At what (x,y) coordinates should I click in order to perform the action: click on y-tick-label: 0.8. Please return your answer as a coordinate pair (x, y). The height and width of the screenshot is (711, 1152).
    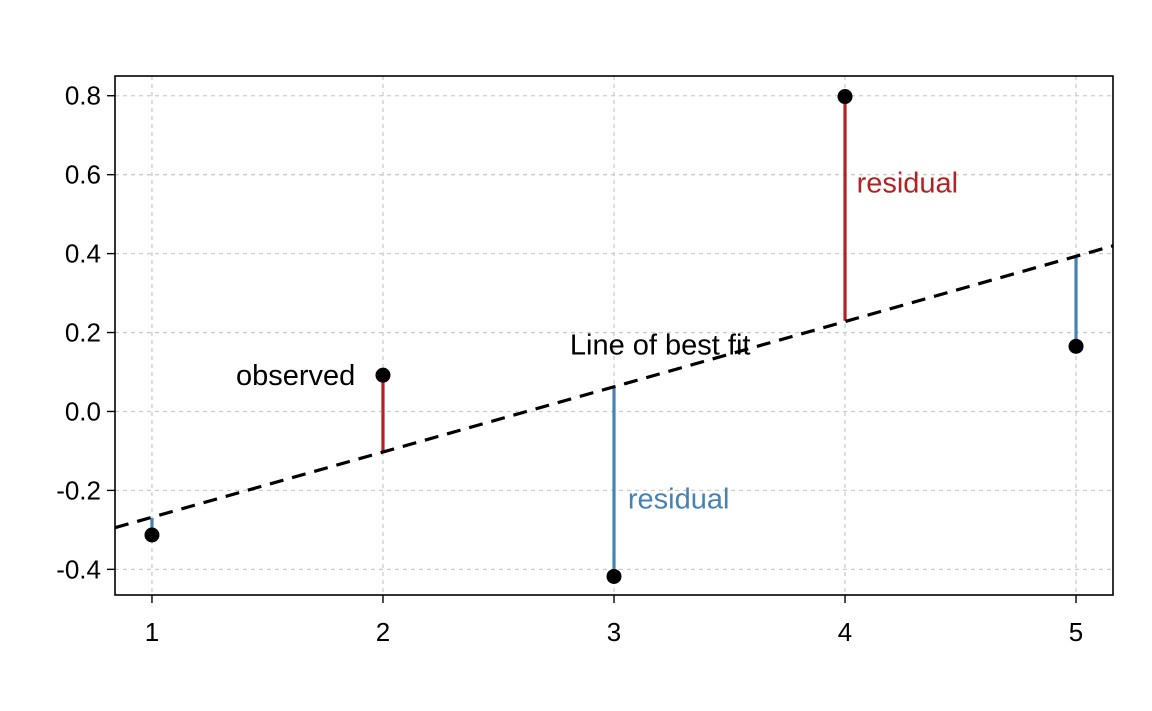
    Looking at the image, I should click on (83, 96).